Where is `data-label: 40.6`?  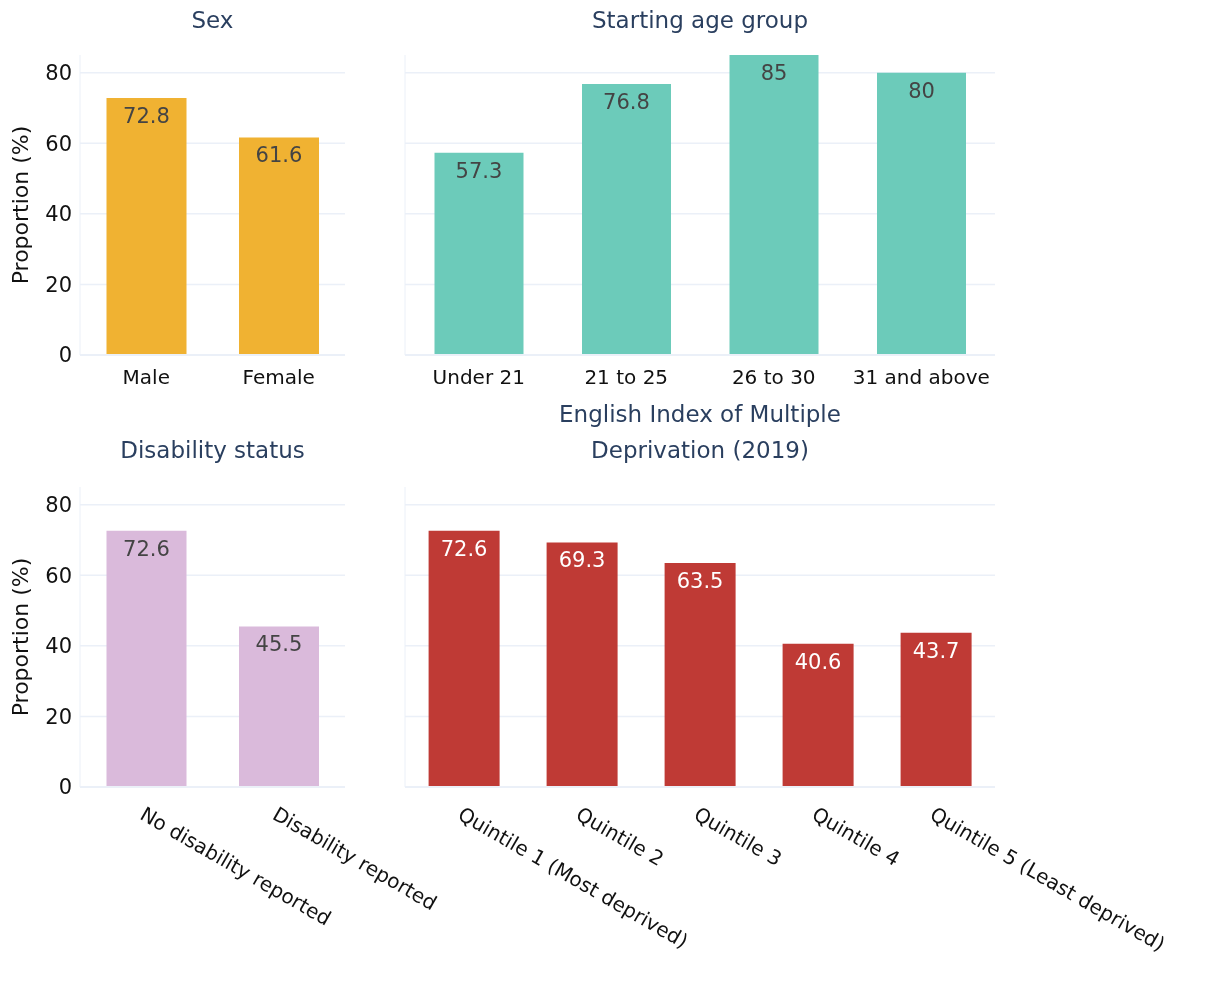
data-label: 40.6 is located at coordinates (818, 661).